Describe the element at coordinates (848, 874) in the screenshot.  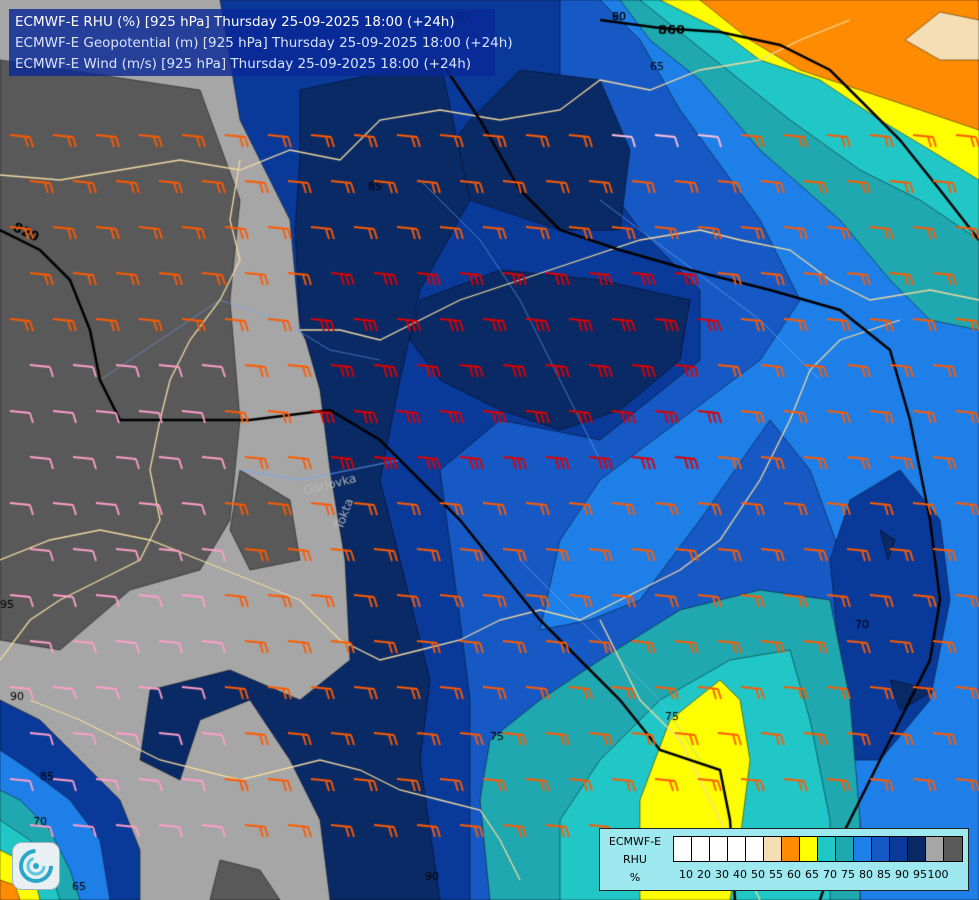
I see `legend-tick: 75` at that location.